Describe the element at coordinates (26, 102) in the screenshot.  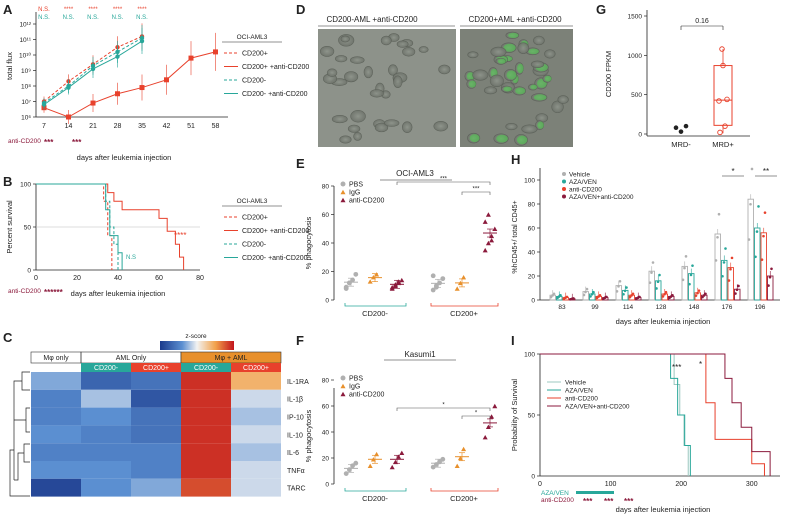
I see `a-ytick-label: 10⁷` at that location.